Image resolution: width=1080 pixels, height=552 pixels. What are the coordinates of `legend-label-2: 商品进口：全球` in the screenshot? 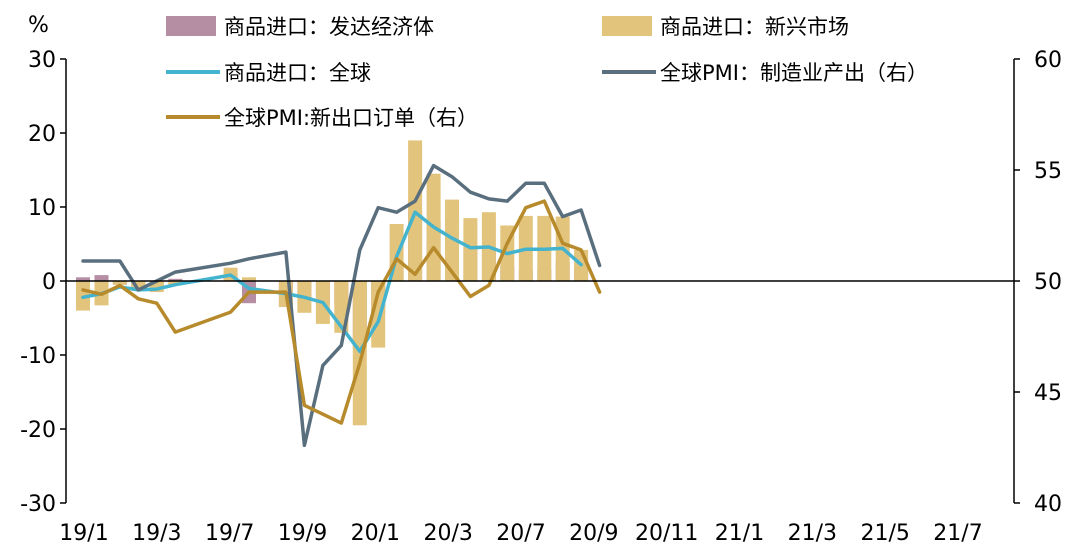 It's located at (297, 73).